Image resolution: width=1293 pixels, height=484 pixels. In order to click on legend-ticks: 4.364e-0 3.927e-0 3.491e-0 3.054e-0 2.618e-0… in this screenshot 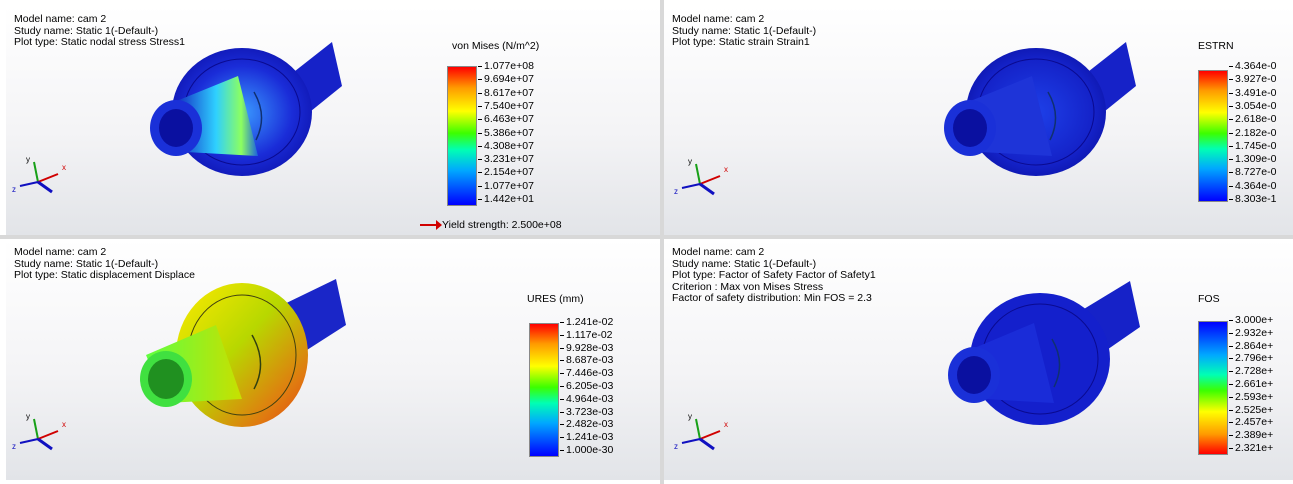, I will do `click(1261, 133)`.